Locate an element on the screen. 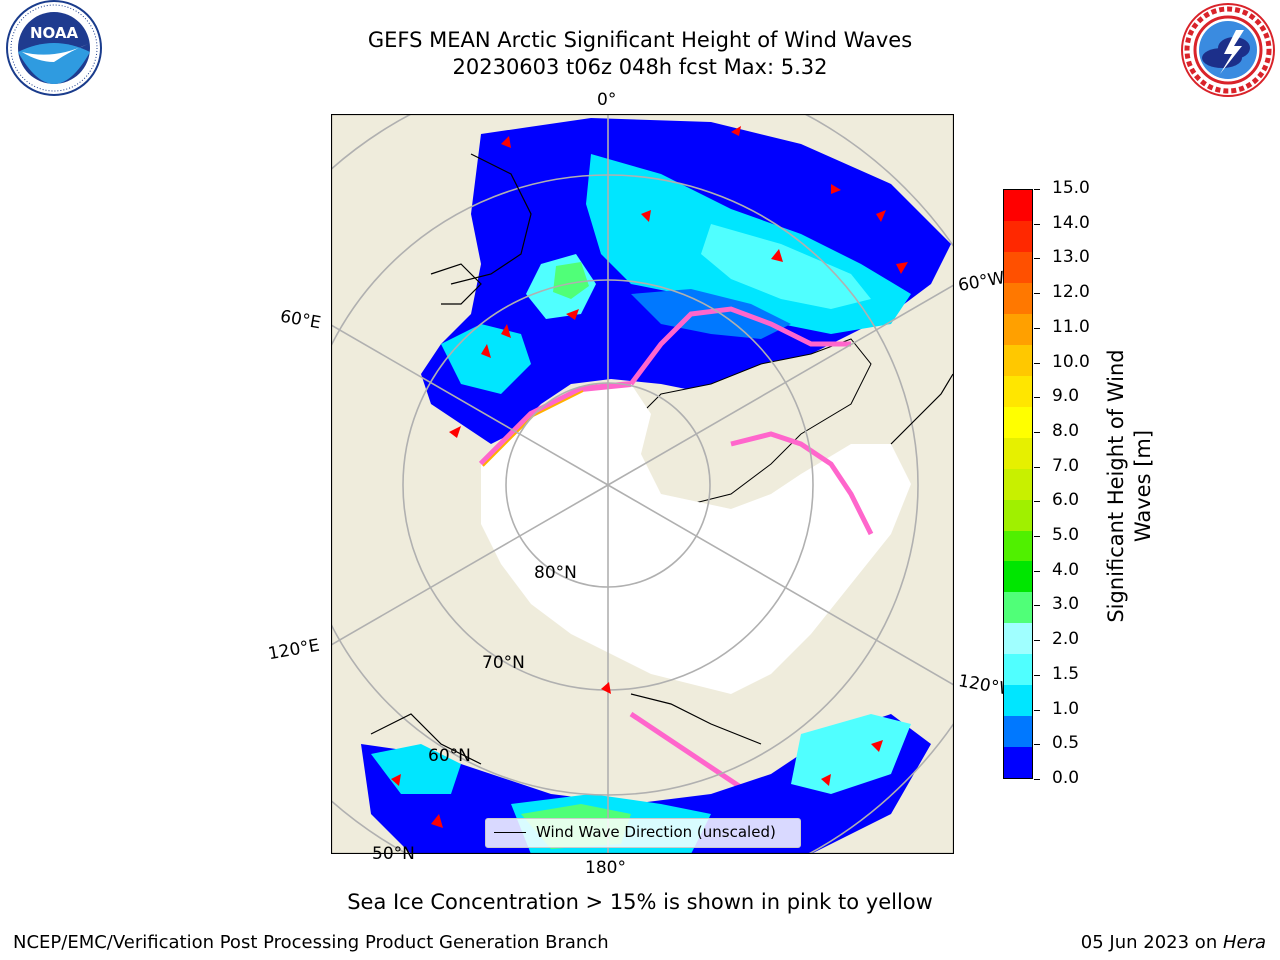  footer-date: 05 Jun 2023 on Hera is located at coordinates (1173, 942).